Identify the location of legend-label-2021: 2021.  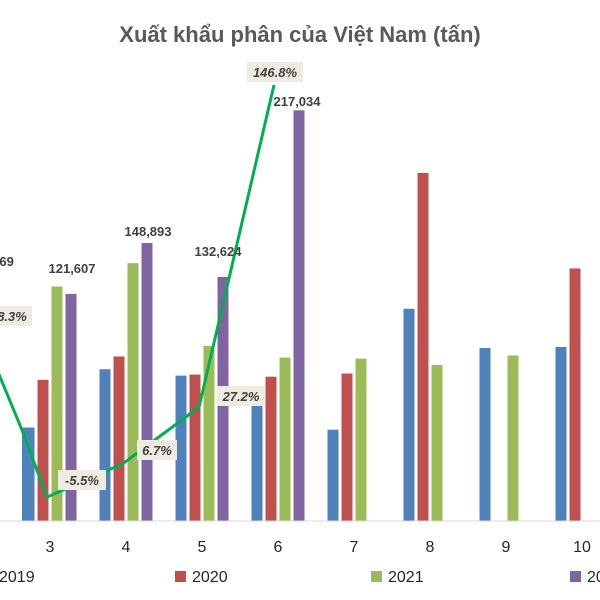
(406, 577).